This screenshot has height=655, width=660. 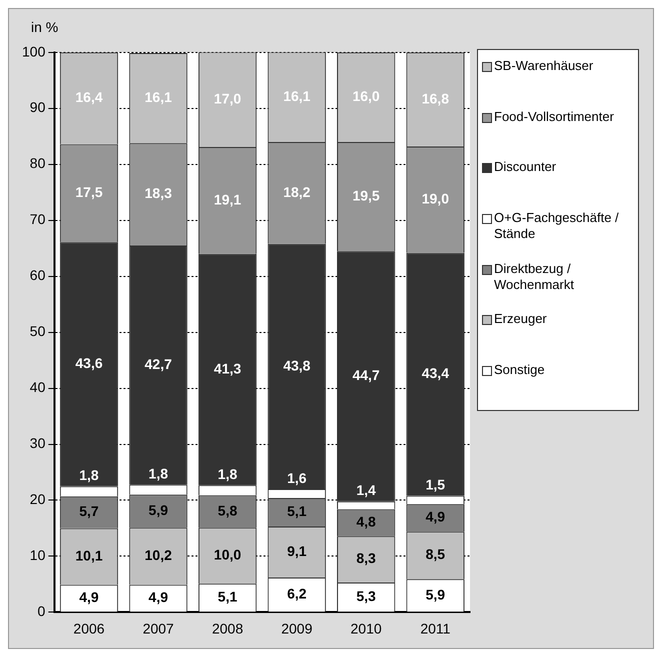 What do you see at coordinates (38, 275) in the screenshot?
I see `y-tick-label: 60` at bounding box center [38, 275].